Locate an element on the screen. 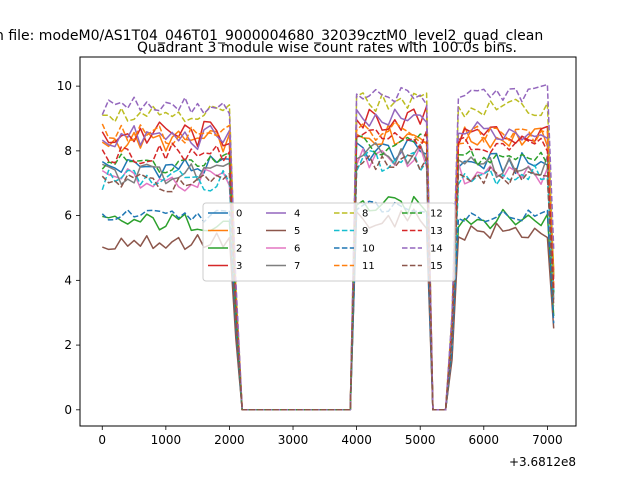 This screenshot has width=640, height=480. legend-label: 3 is located at coordinates (239, 266).